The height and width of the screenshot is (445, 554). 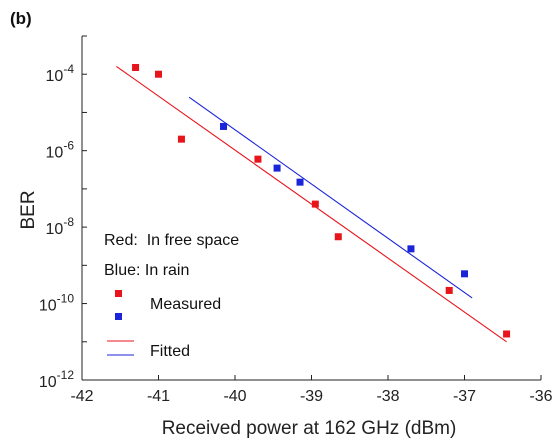 What do you see at coordinates (234, 396) in the screenshot?
I see `x-tick-label: -40` at bounding box center [234, 396].